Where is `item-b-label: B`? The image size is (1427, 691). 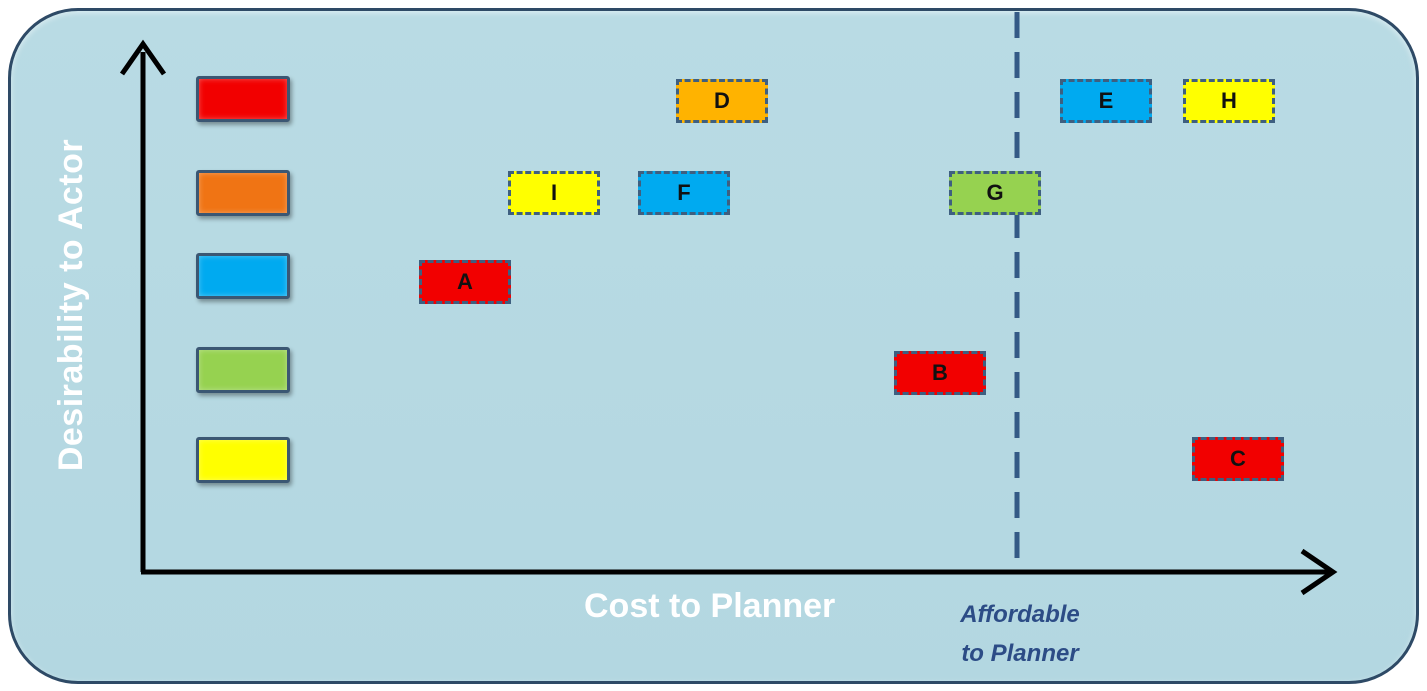
item-b-label: B is located at coordinates (940, 372).